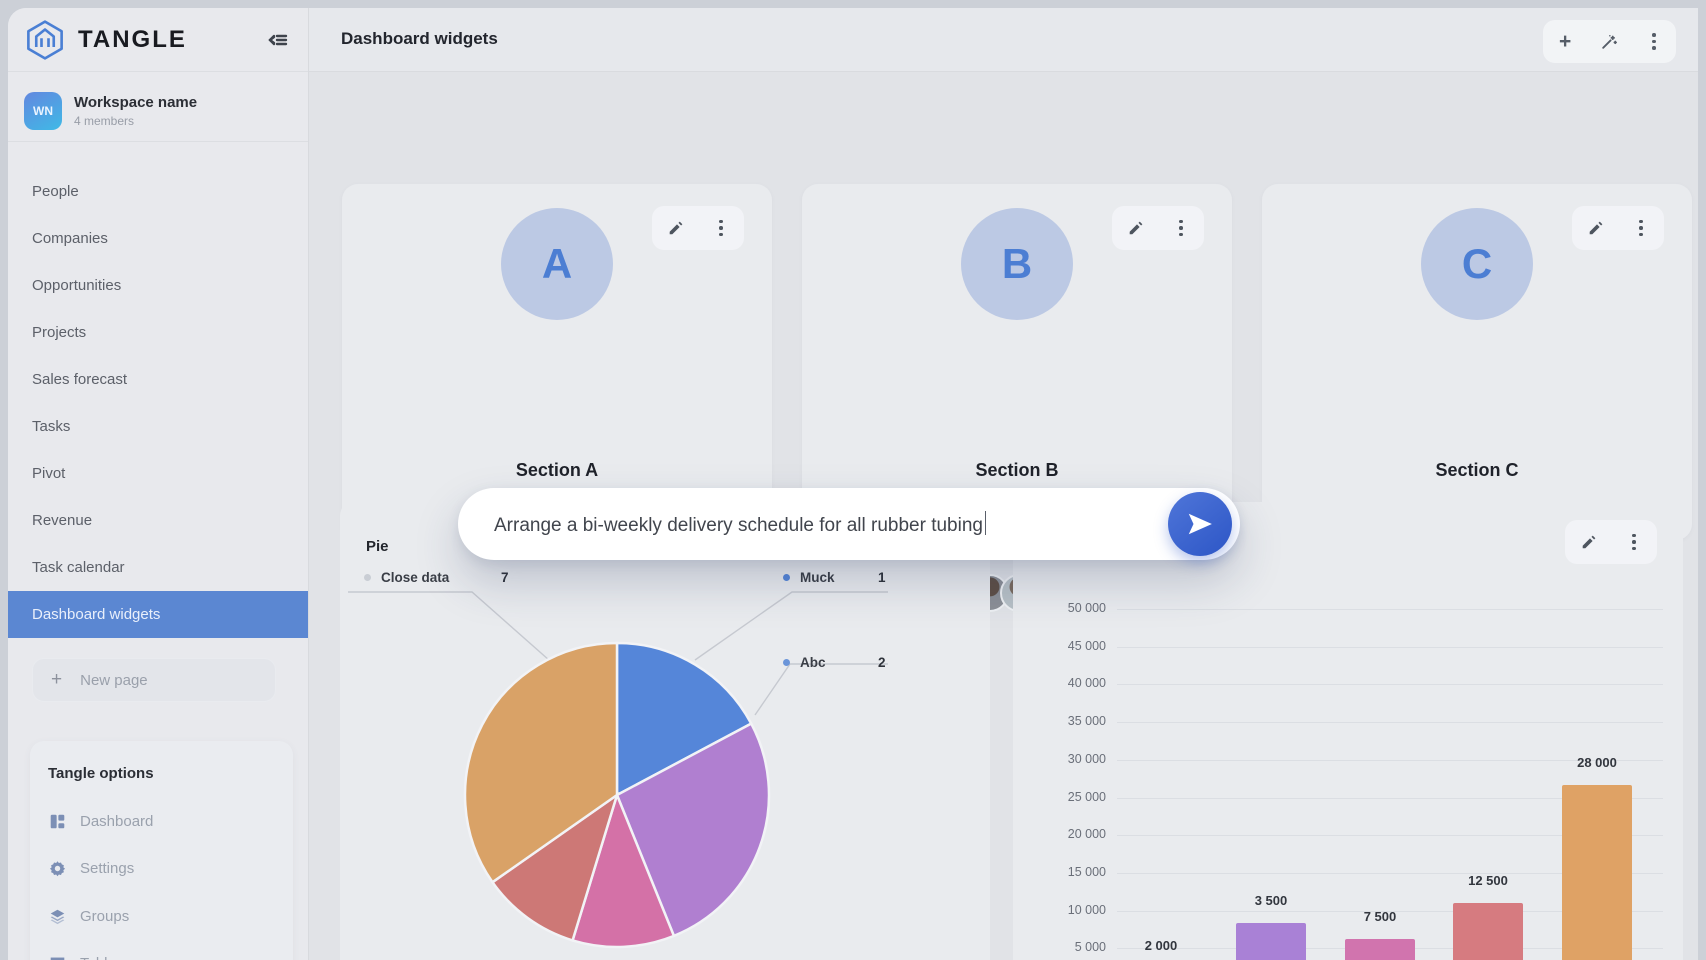 The height and width of the screenshot is (960, 1706). What do you see at coordinates (415, 577) in the screenshot?
I see `legend-label: Close data` at bounding box center [415, 577].